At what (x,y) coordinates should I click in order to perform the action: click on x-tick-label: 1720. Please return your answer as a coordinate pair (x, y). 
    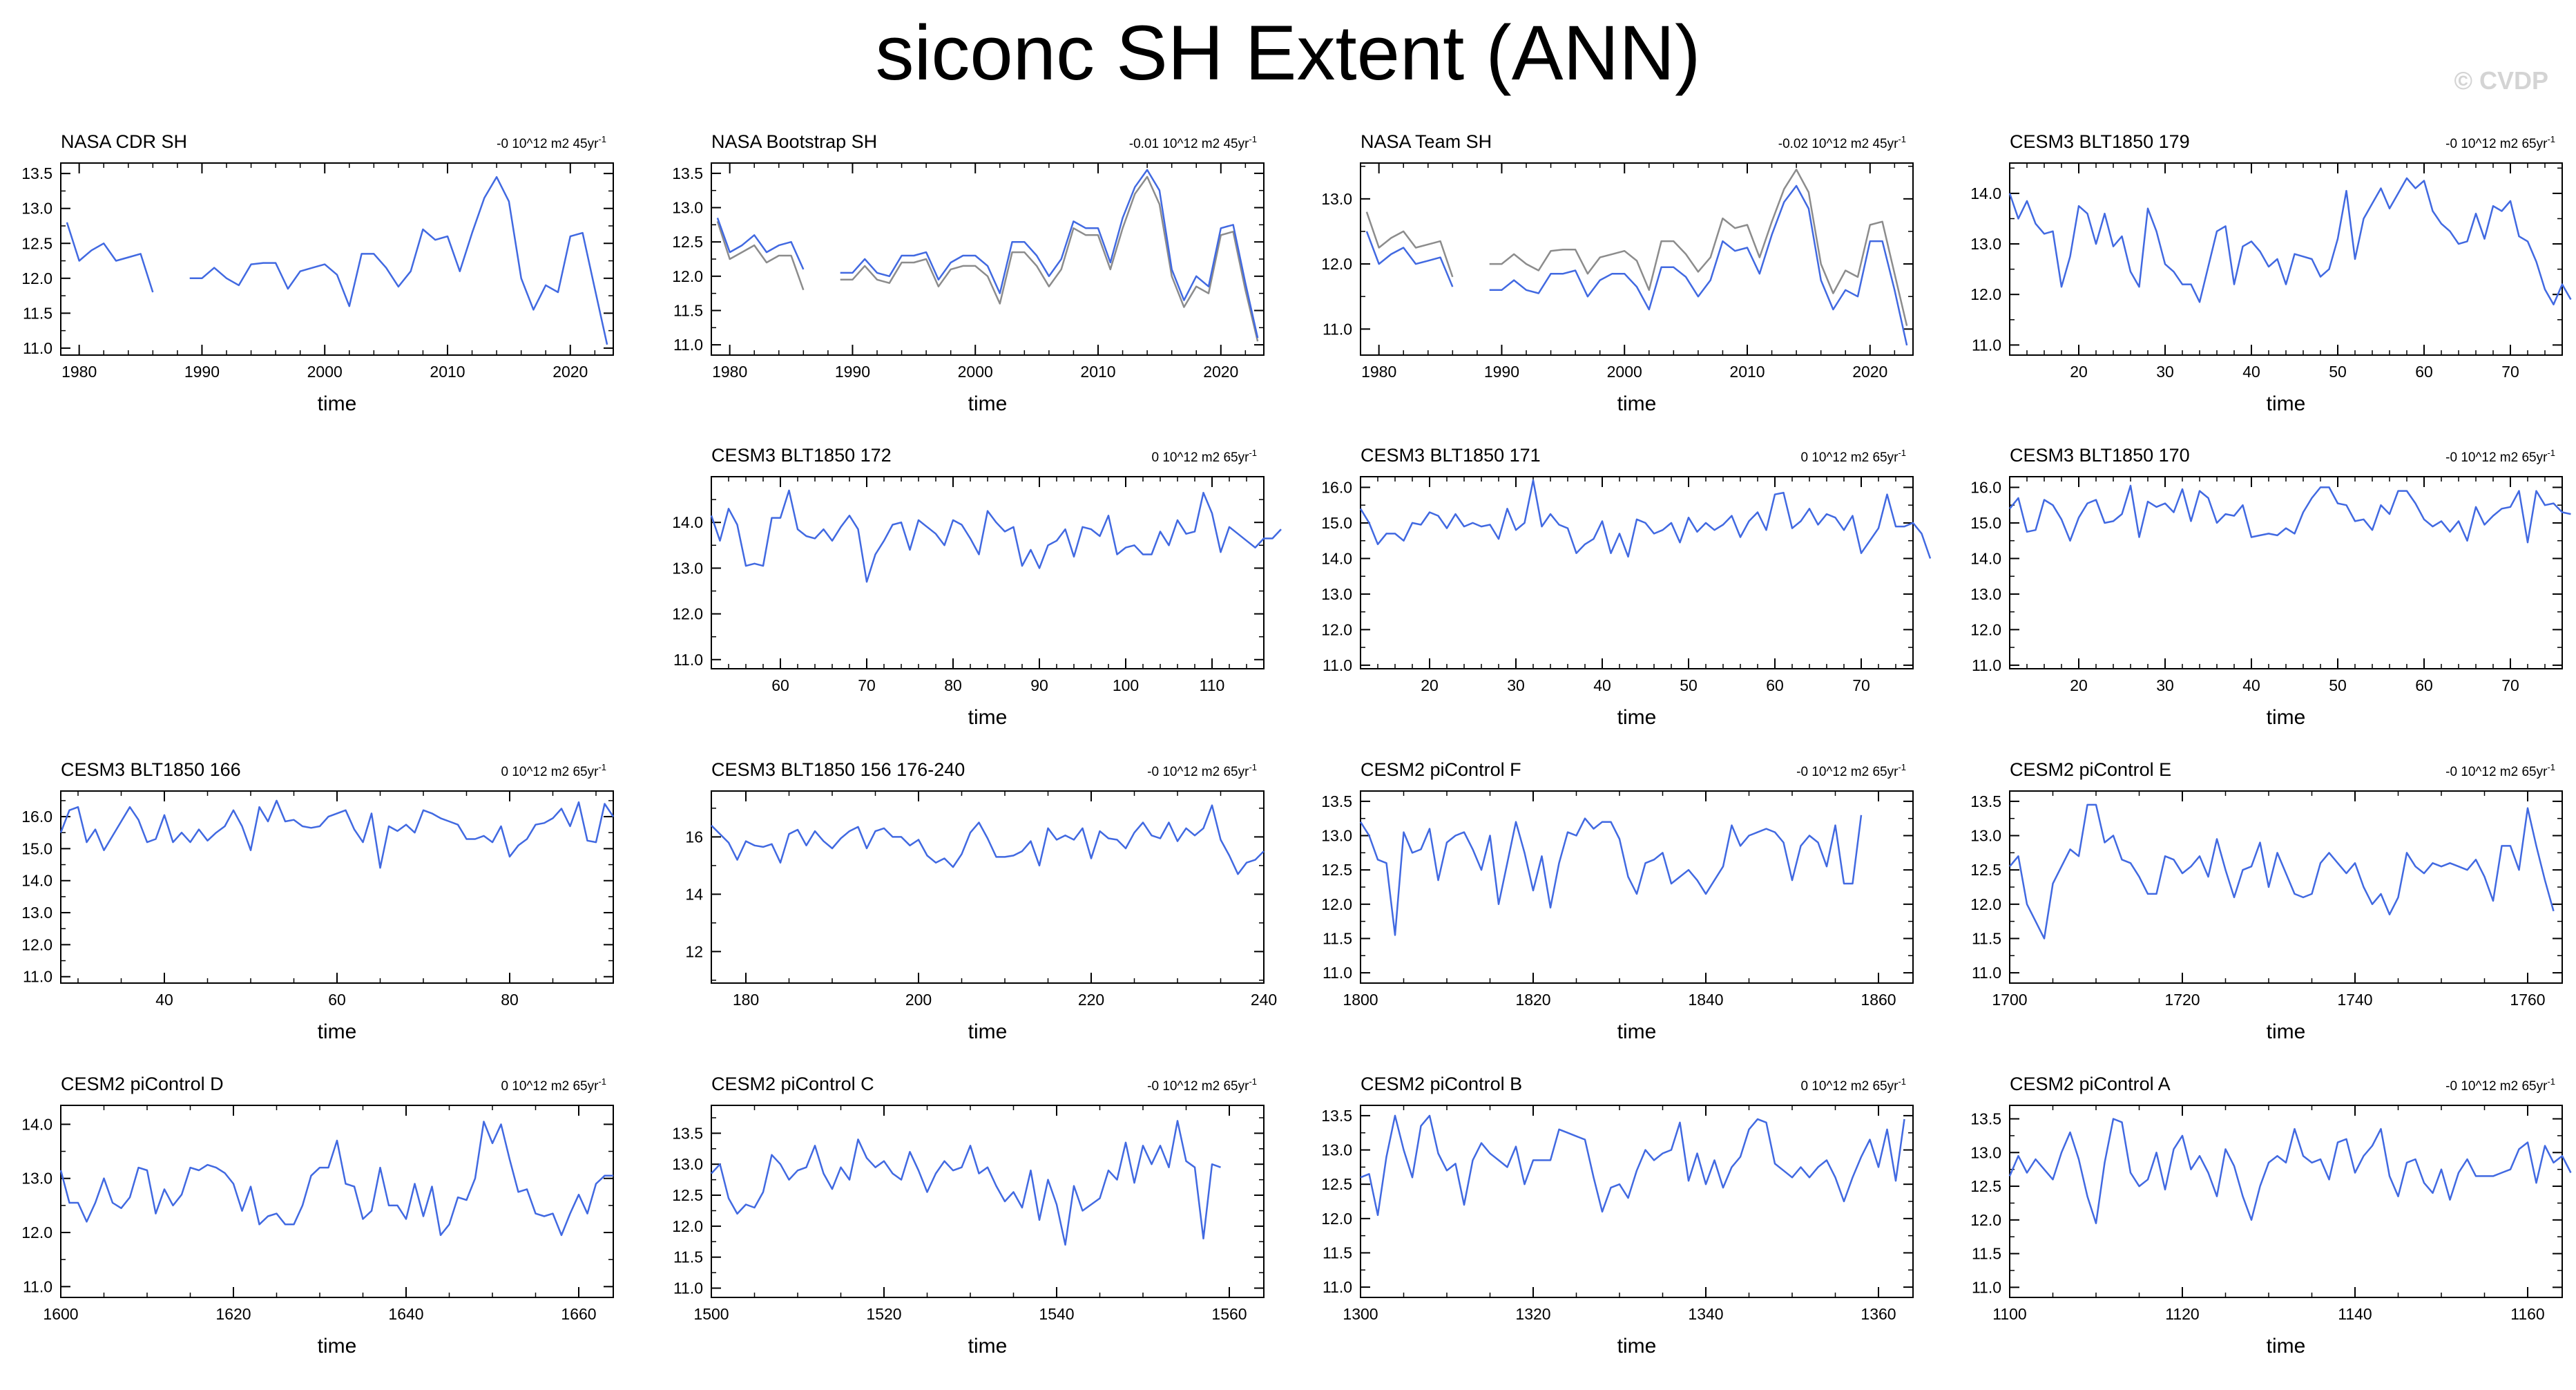
    Looking at the image, I should click on (2182, 1000).